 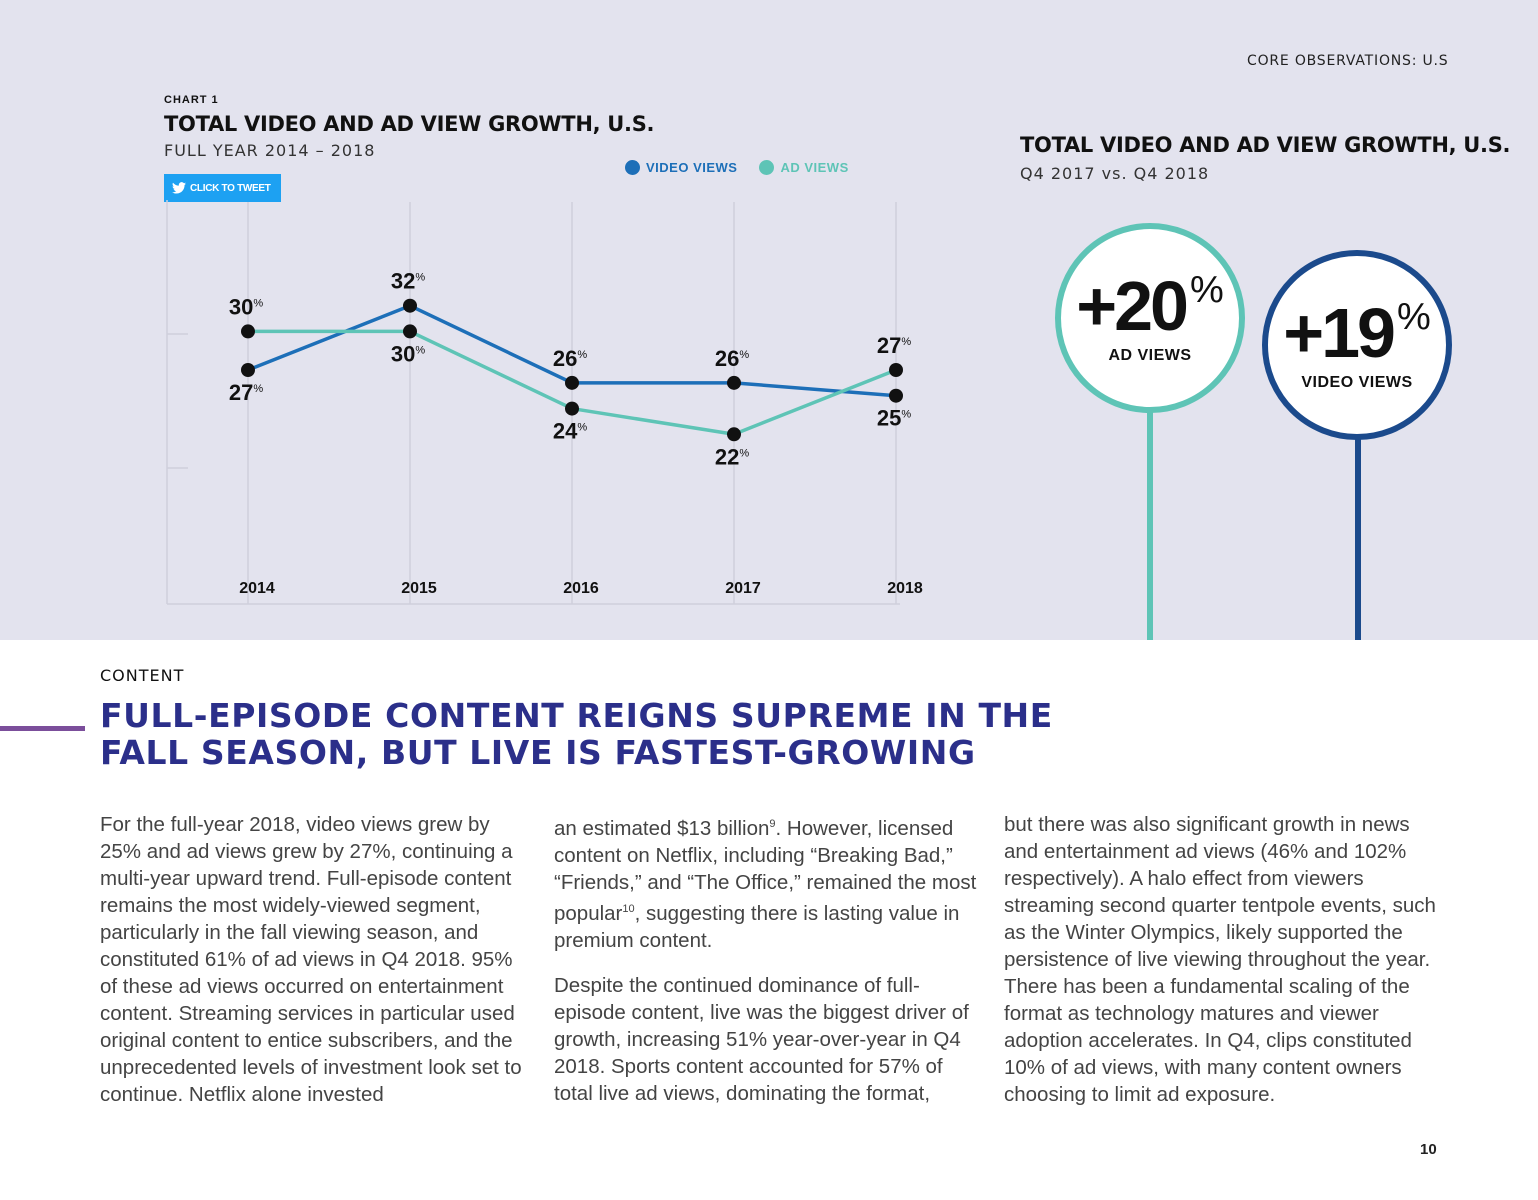 What do you see at coordinates (628, 908) in the screenshot?
I see `footnote-ref: 10` at bounding box center [628, 908].